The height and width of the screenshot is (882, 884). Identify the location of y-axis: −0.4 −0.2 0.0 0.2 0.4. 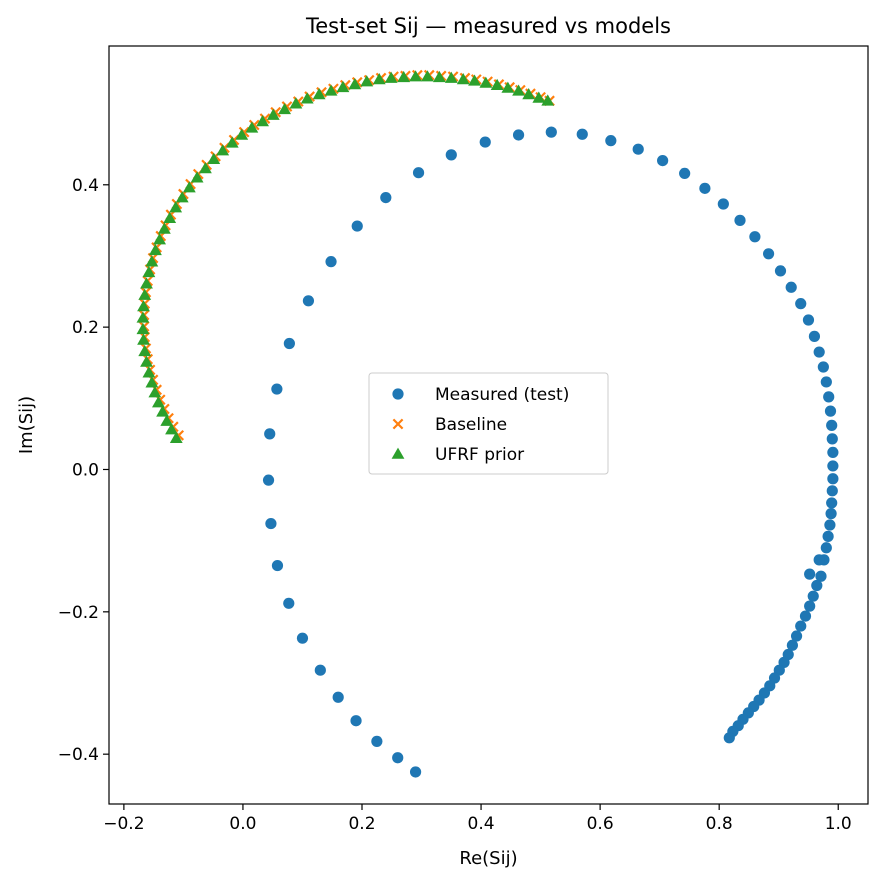
(83, 470).